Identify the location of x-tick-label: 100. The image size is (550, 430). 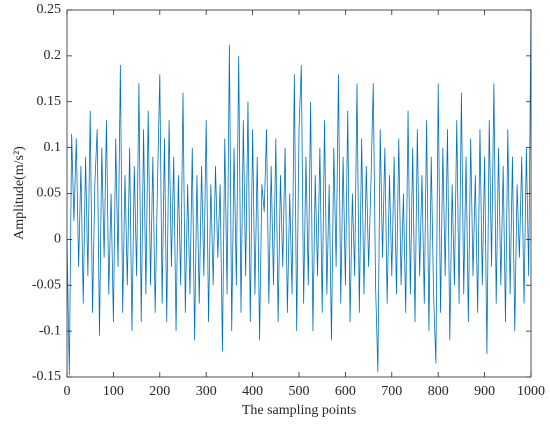
(113, 391).